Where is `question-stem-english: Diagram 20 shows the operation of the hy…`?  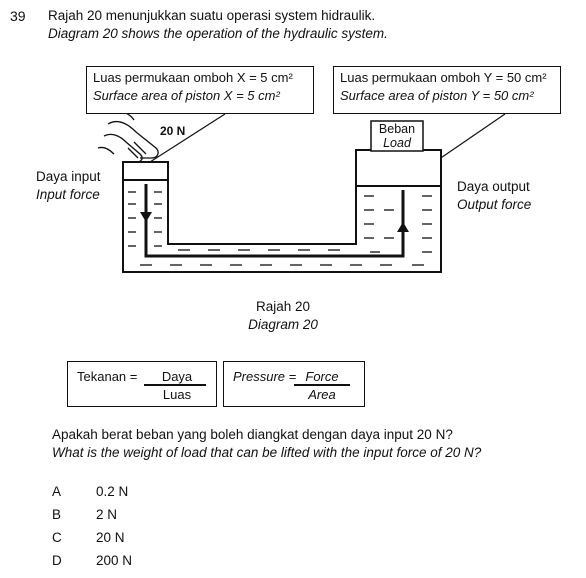 question-stem-english: Diagram 20 shows the operation of the hy… is located at coordinates (218, 33).